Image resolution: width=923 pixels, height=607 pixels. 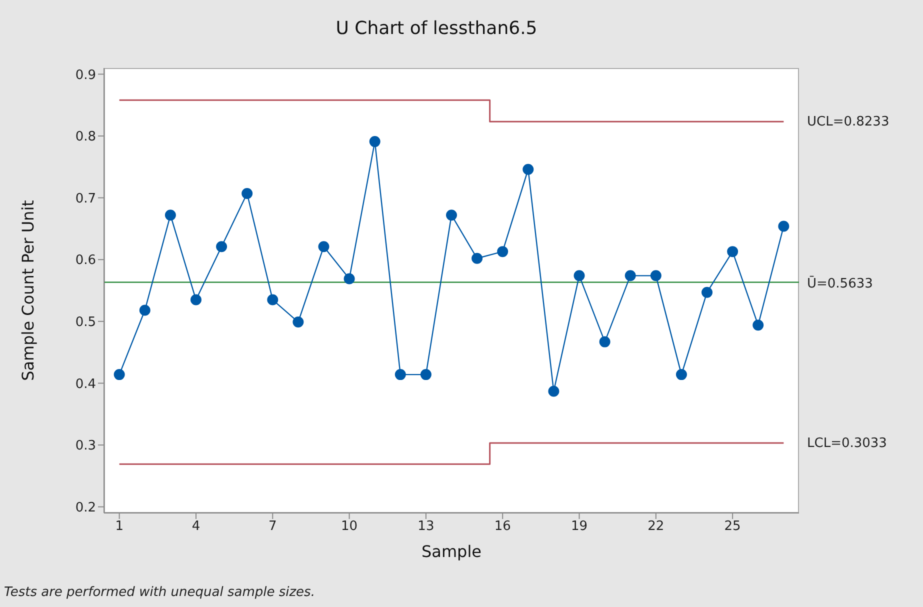 I want to click on x-tick-label: 1, so click(x=119, y=526).